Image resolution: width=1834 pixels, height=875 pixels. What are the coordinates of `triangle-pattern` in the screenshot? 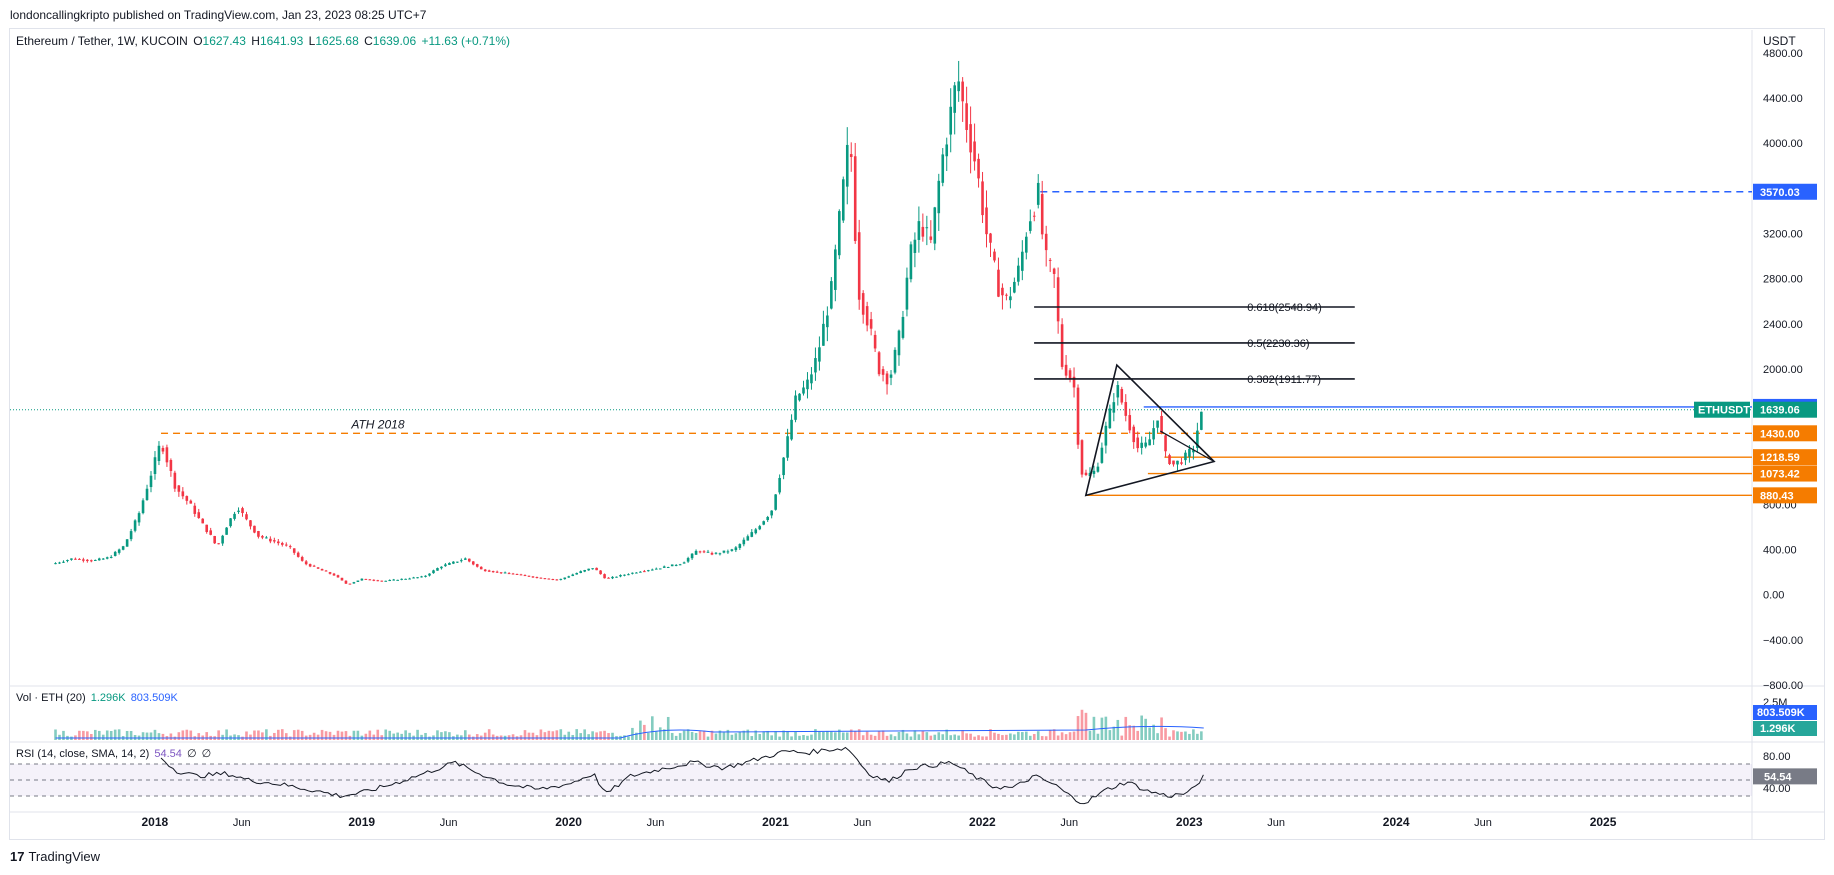 It's located at (1150, 430).